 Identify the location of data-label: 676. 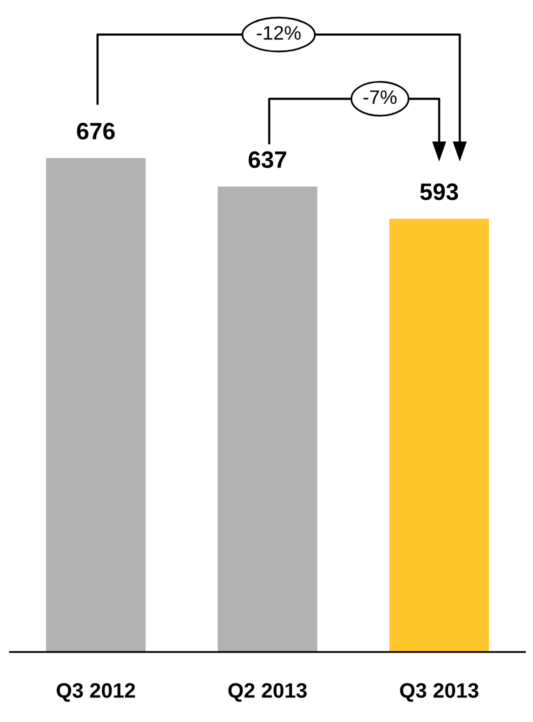
(96, 131).